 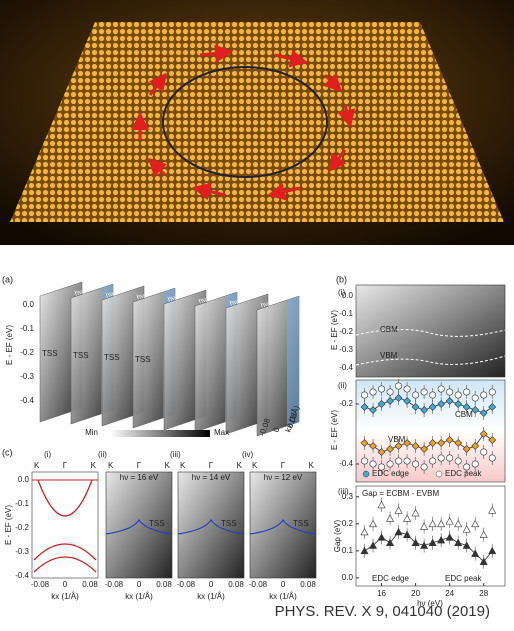 I want to click on legend-edge, so click(x=366, y=474).